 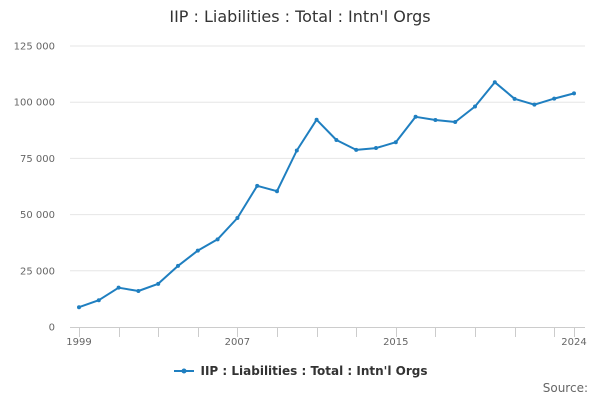 What do you see at coordinates (183, 371) in the screenshot?
I see `legend-marker-icon` at bounding box center [183, 371].